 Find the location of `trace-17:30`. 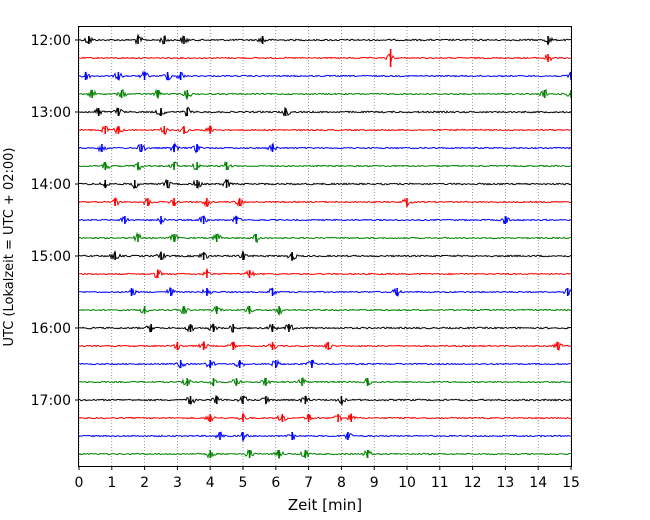

trace-17:30 is located at coordinates (325, 437).